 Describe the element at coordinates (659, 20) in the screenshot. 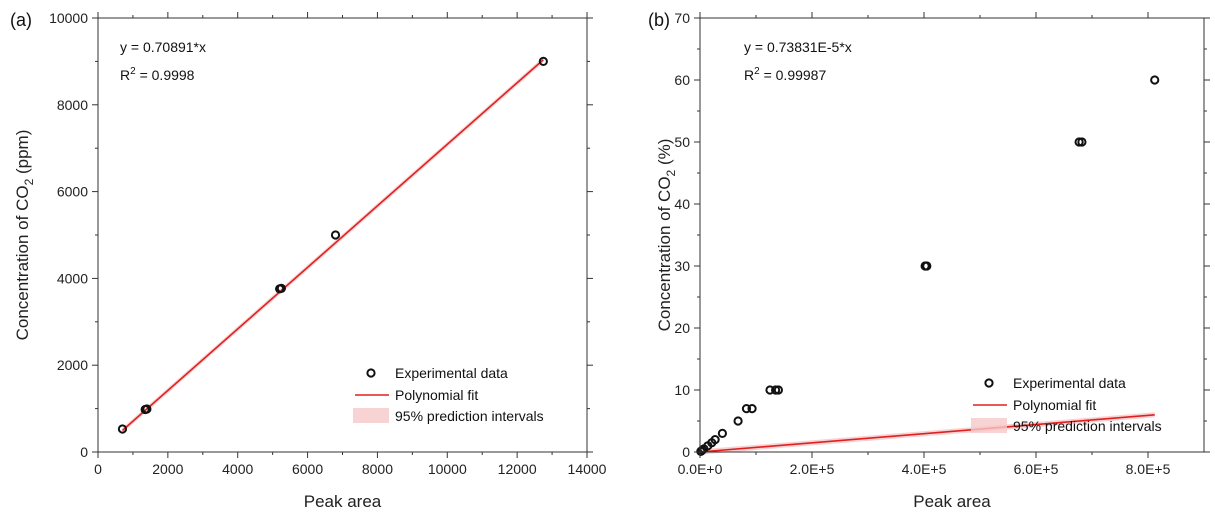

I see `panel-label: (b)` at that location.